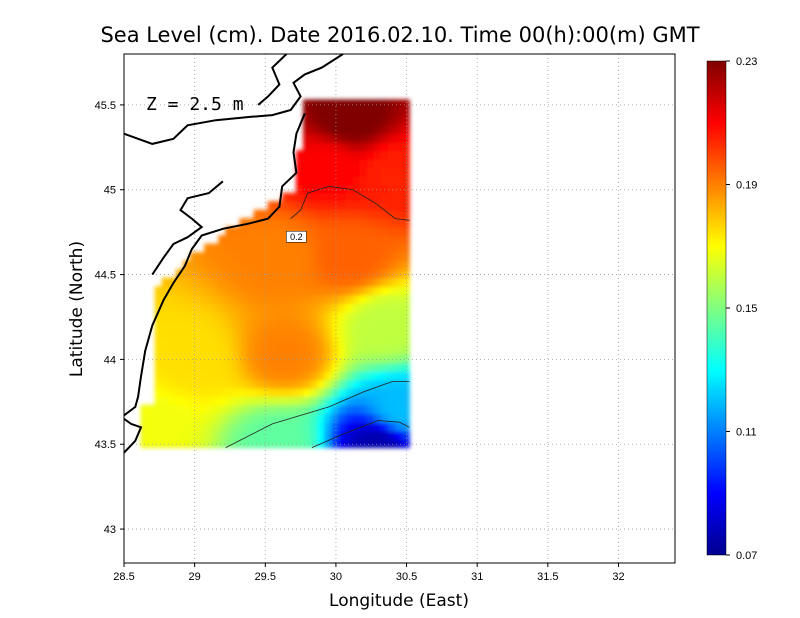 This screenshot has height=618, width=800. What do you see at coordinates (296, 237) in the screenshot?
I see `contour-label: 0.2` at bounding box center [296, 237].